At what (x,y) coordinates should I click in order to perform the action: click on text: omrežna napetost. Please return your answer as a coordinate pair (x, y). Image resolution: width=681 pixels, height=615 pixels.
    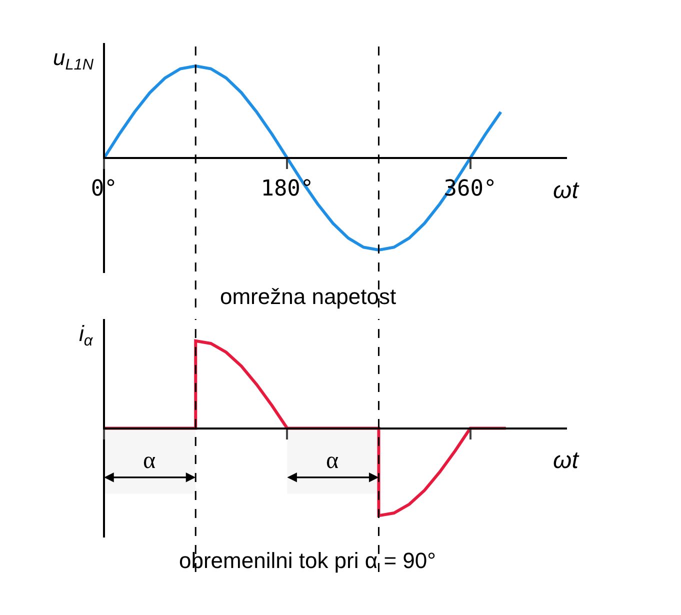
    Looking at the image, I should click on (308, 296).